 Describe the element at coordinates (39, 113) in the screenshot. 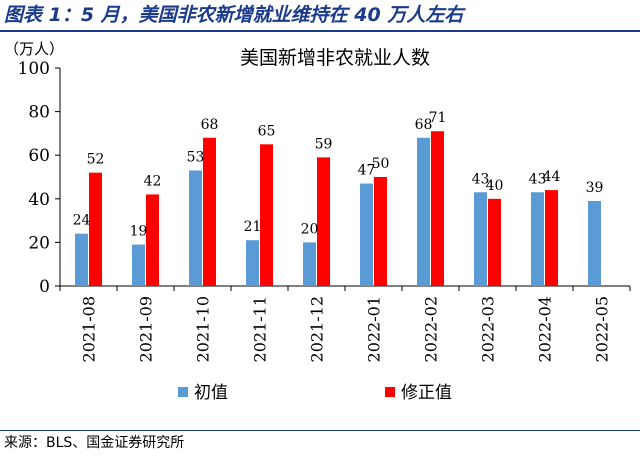

I see `y-tick-label: 80` at that location.